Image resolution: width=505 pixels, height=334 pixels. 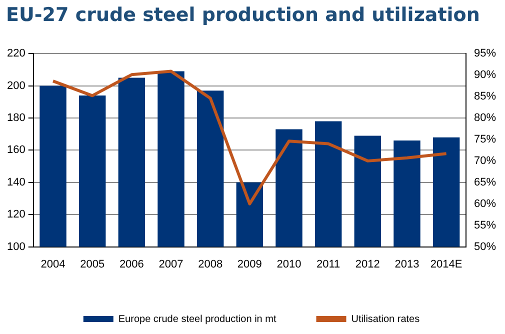 I want to click on x-tick-label: 2005, so click(x=92, y=264).